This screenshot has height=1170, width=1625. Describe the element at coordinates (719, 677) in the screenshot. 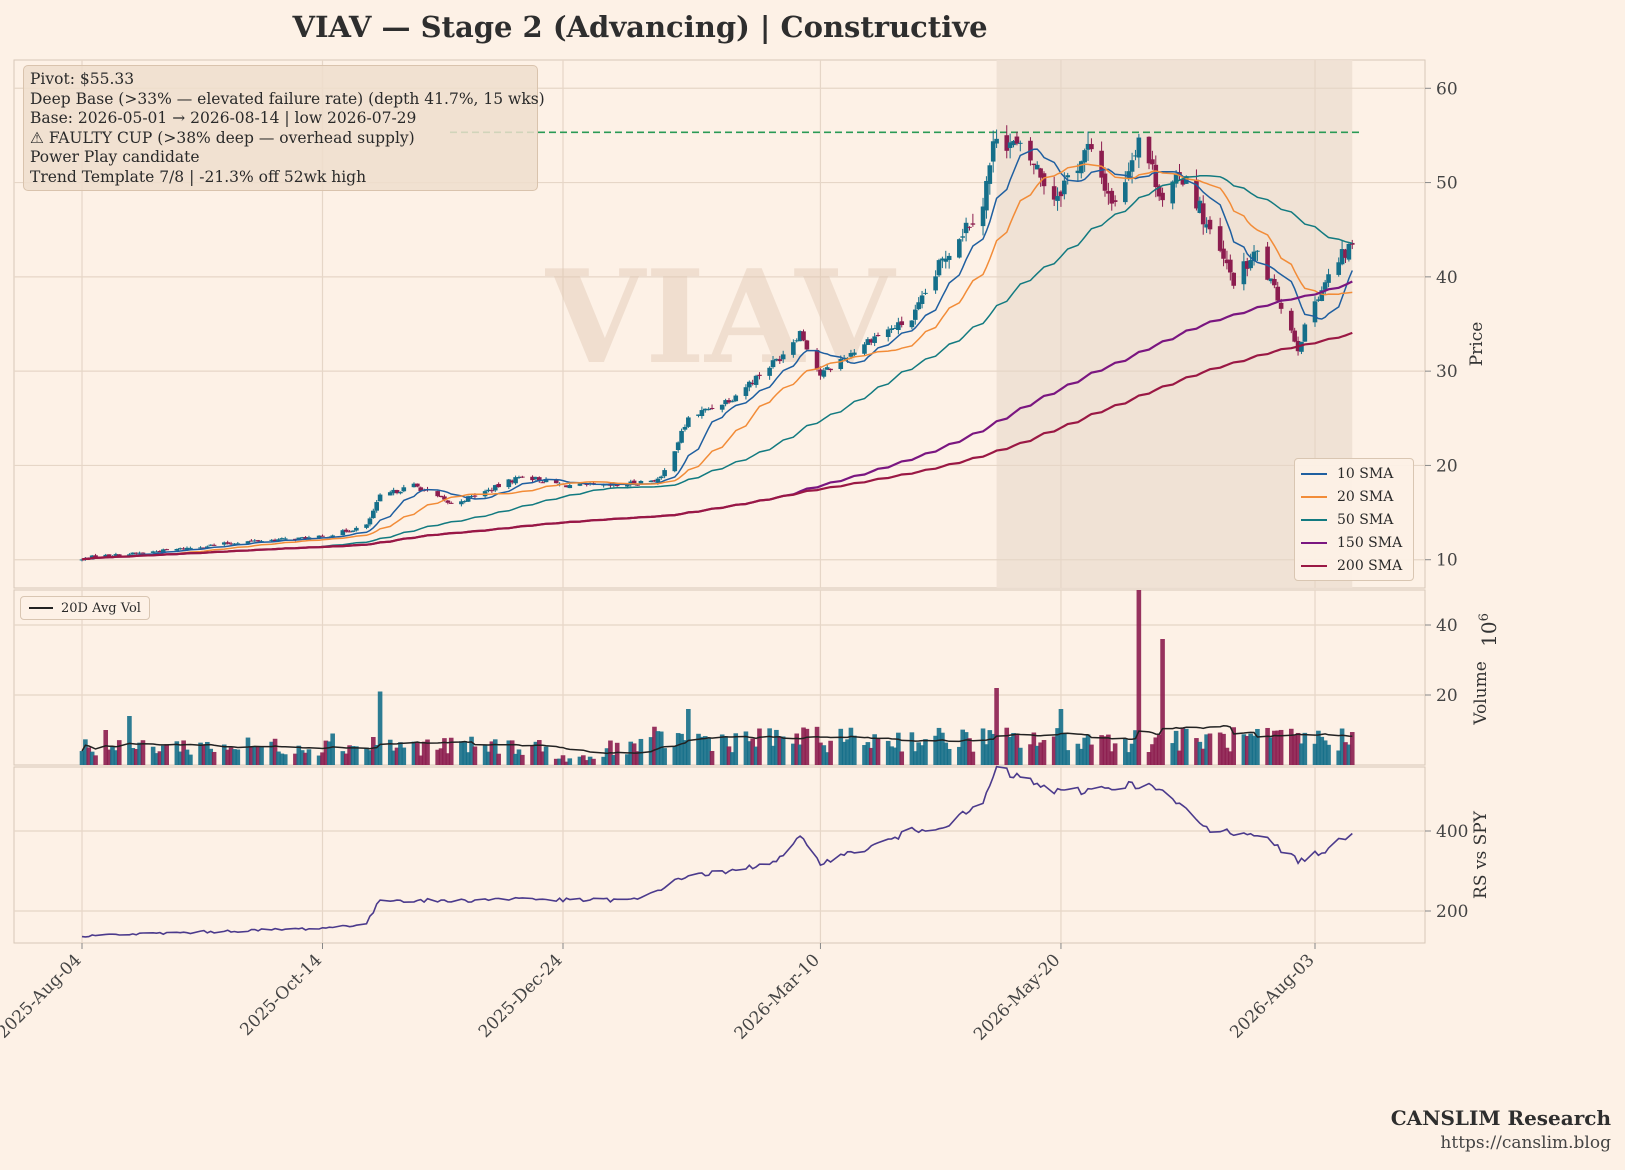

I see `volume-panel` at that location.